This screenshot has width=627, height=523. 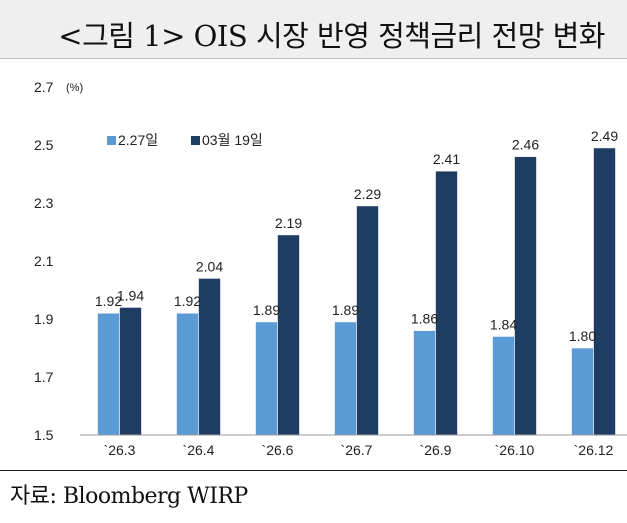 I want to click on x-tick-label: `26.12, so click(x=594, y=450).